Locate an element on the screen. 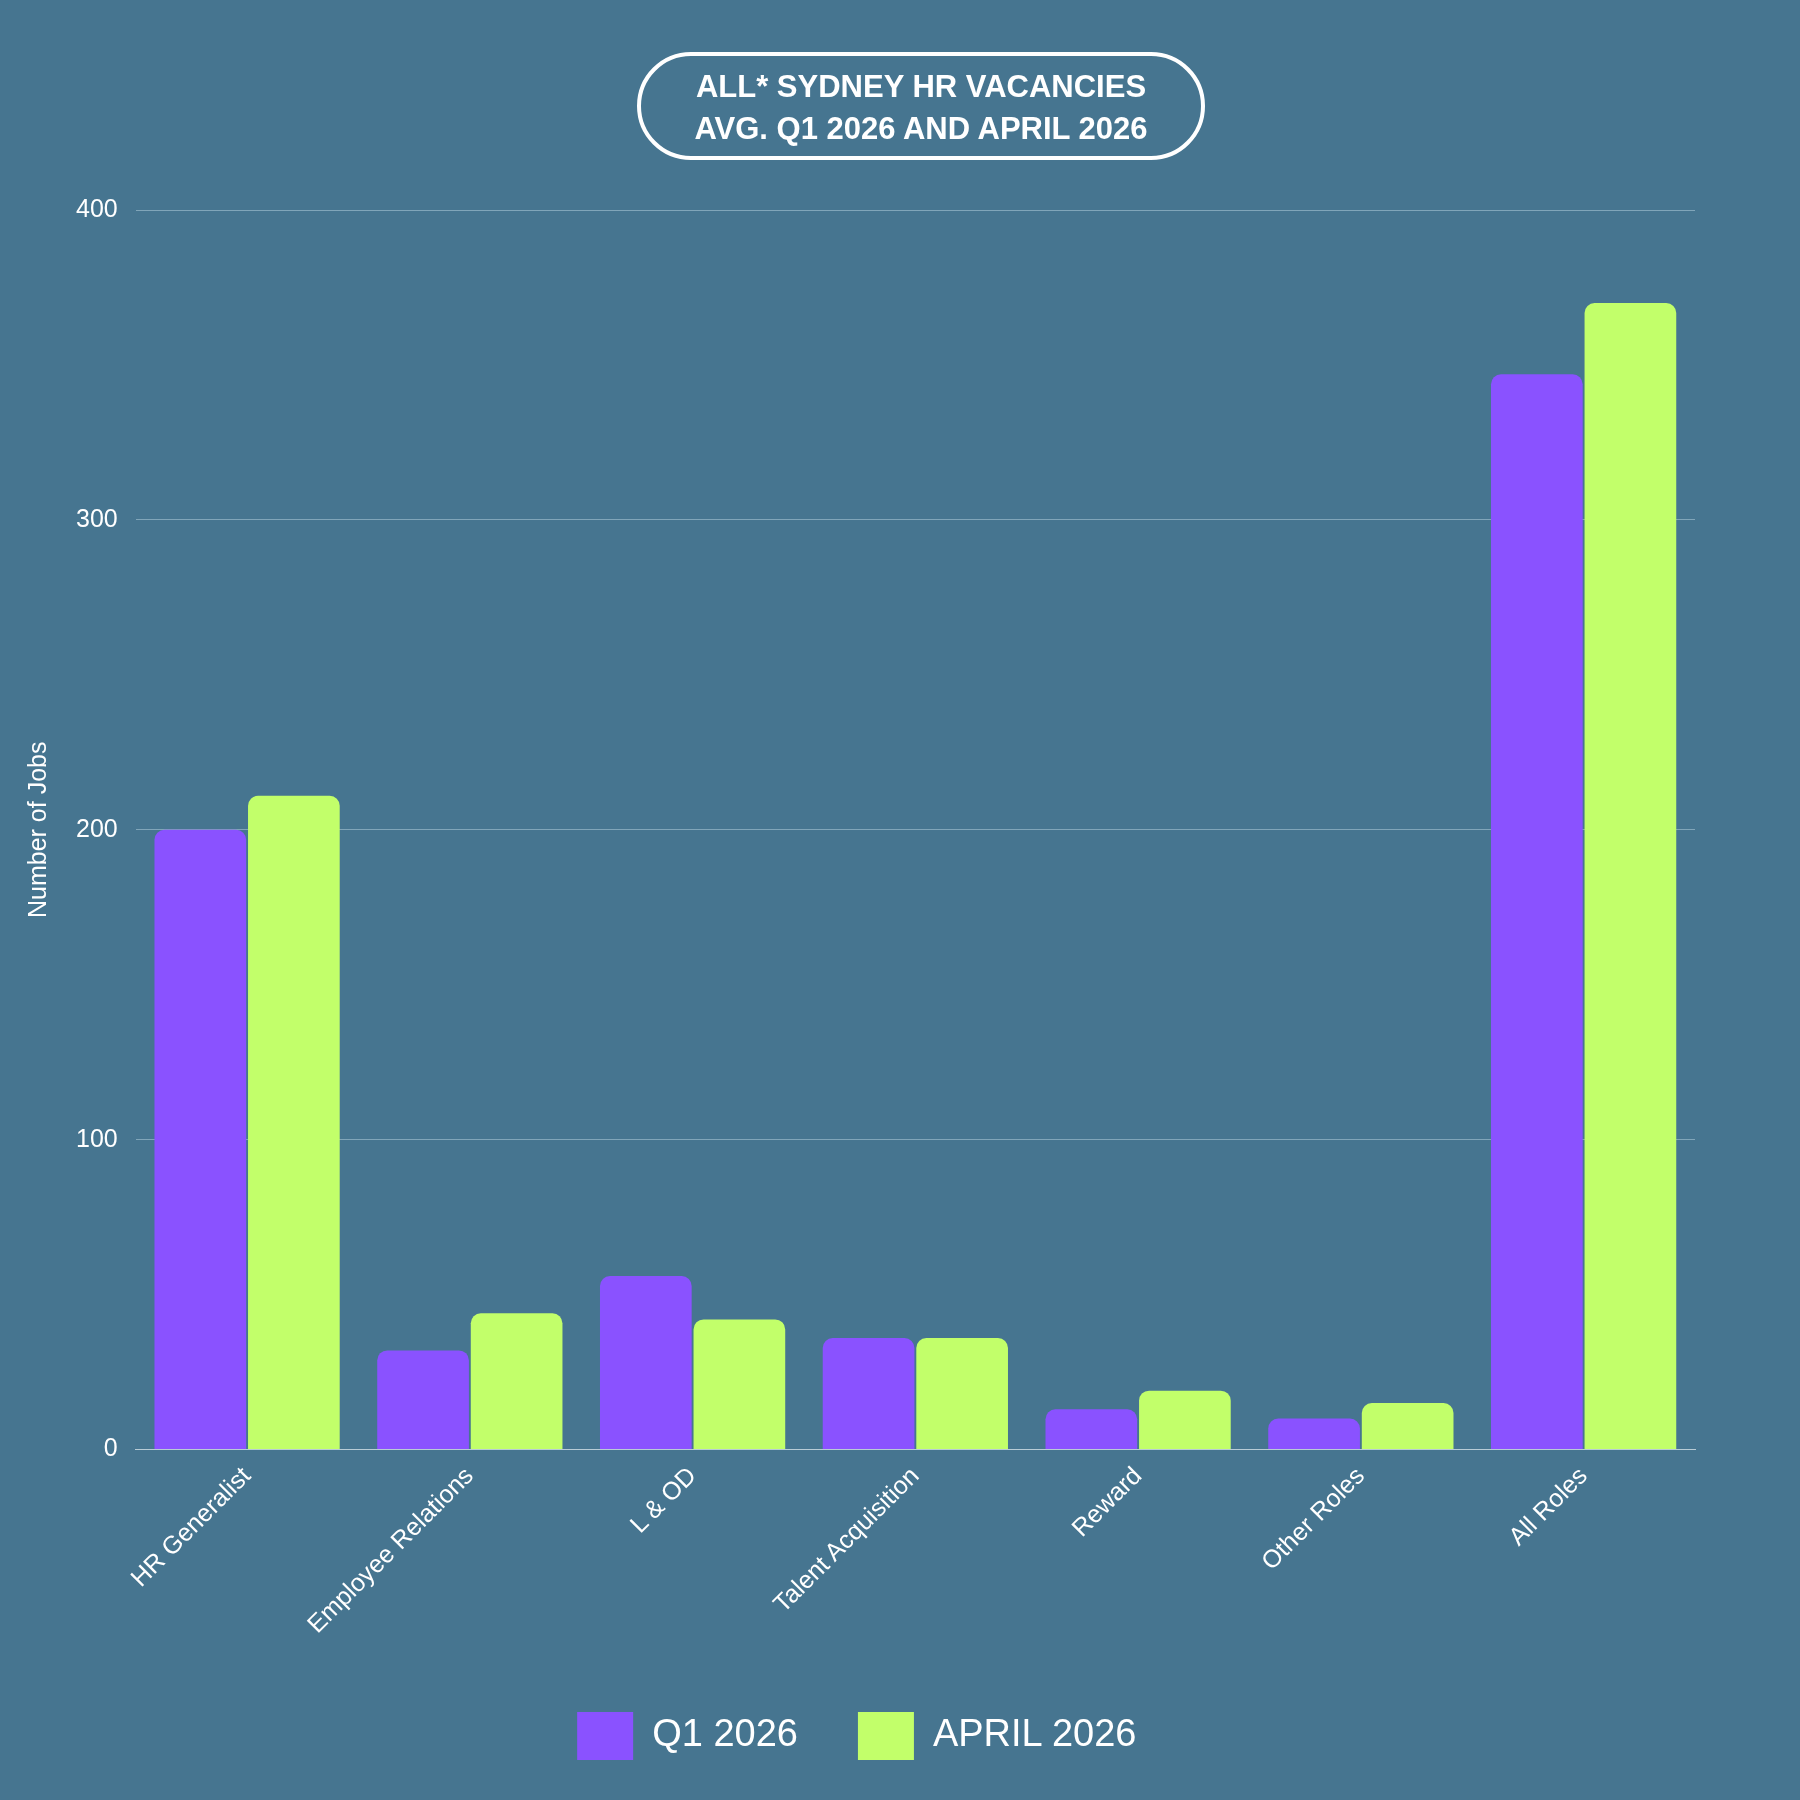  y-tick-label: 200 is located at coordinates (96, 827).